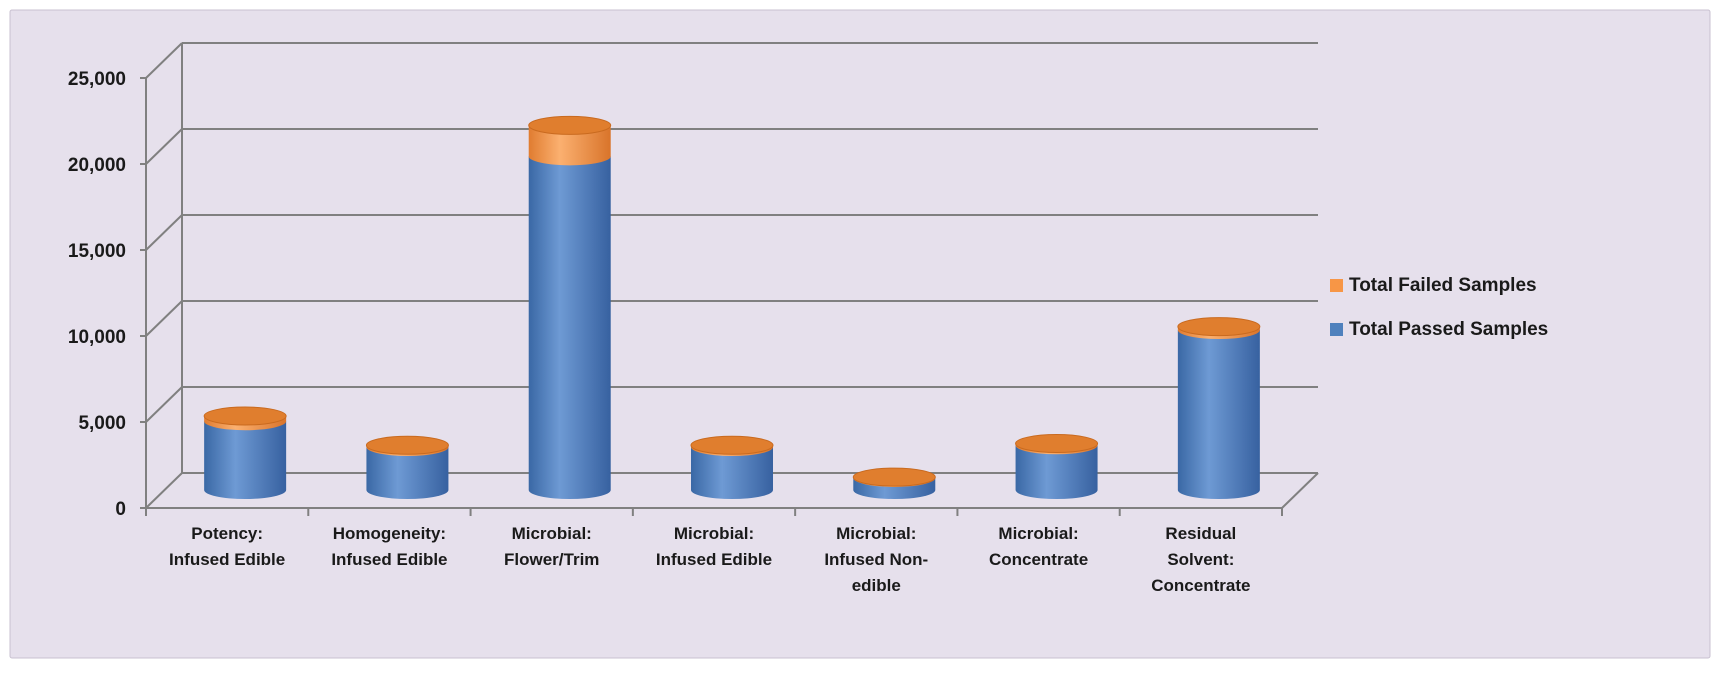  Describe the element at coordinates (227, 546) in the screenshot. I see `x-tick-label: Potency: Infused Edible` at that location.